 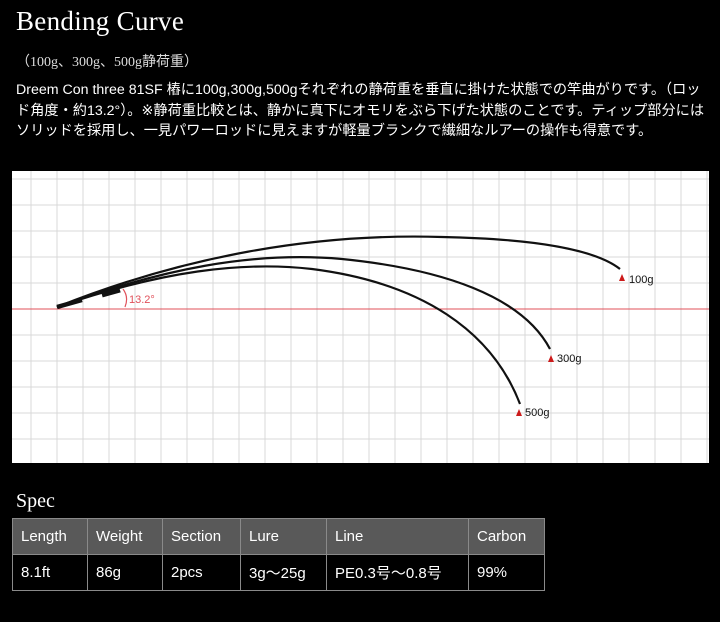 I want to click on spec-header-carbon: Carbon, so click(x=506, y=536).